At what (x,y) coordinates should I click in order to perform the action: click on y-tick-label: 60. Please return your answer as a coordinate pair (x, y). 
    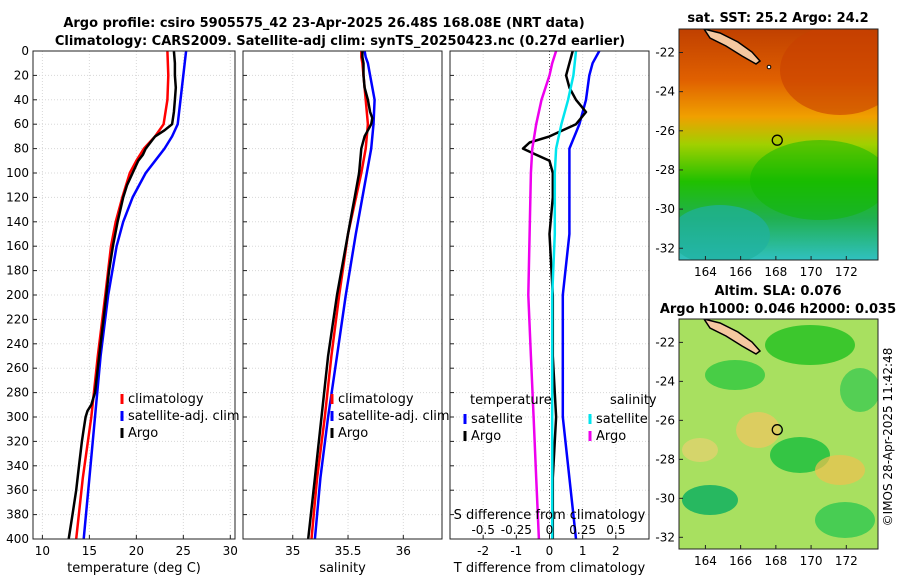
    Looking at the image, I should click on (21, 124).